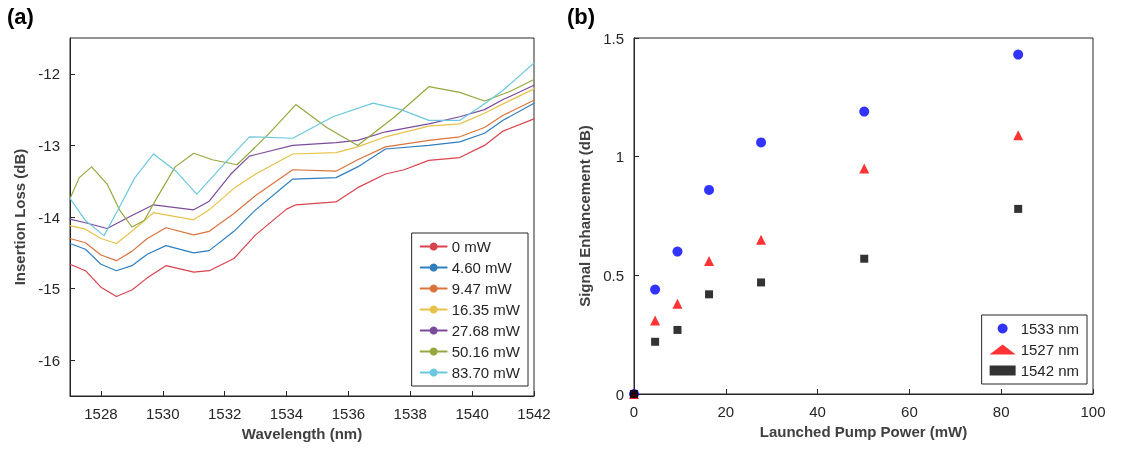 This screenshot has width=1125, height=459. What do you see at coordinates (584, 216) in the screenshot?
I see `y-axis-title: Signal Enhancement (dB)` at bounding box center [584, 216].